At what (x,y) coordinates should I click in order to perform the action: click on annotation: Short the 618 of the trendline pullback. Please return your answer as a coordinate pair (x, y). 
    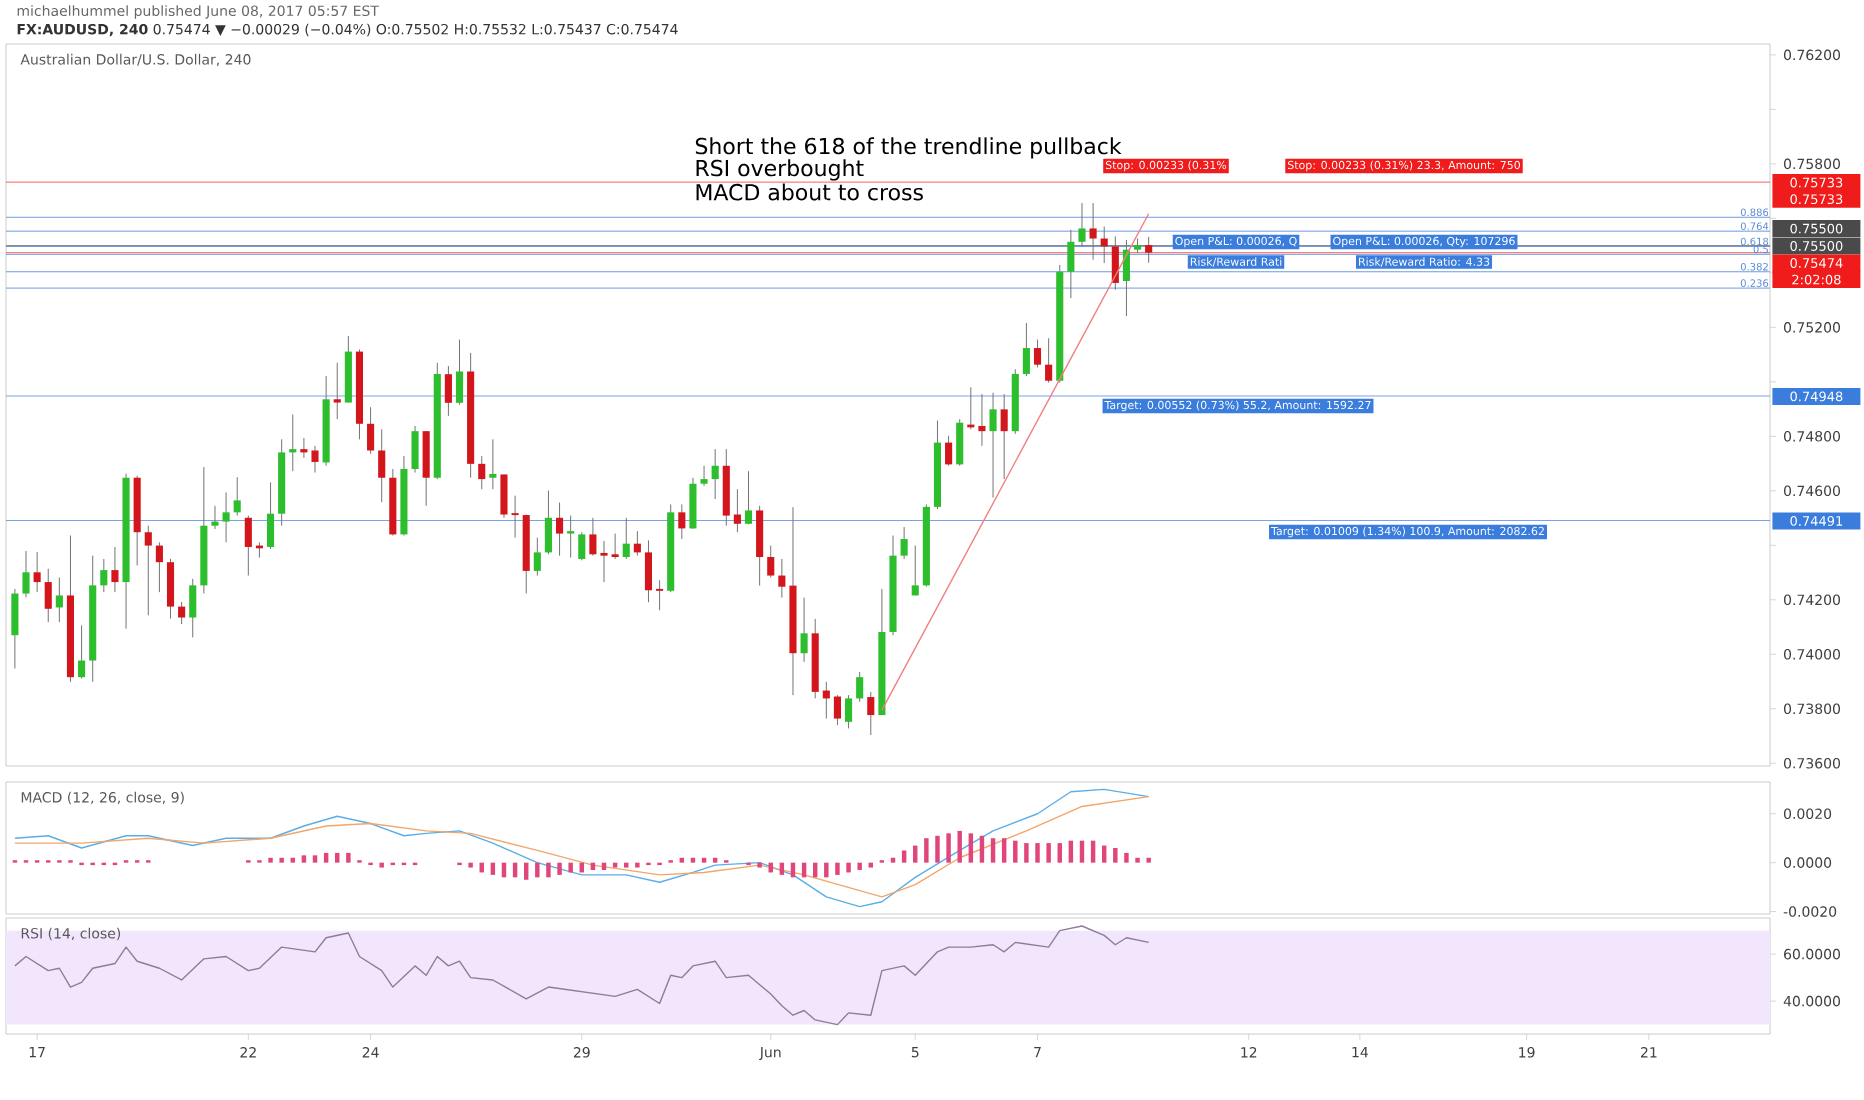
    Looking at the image, I should click on (908, 148).